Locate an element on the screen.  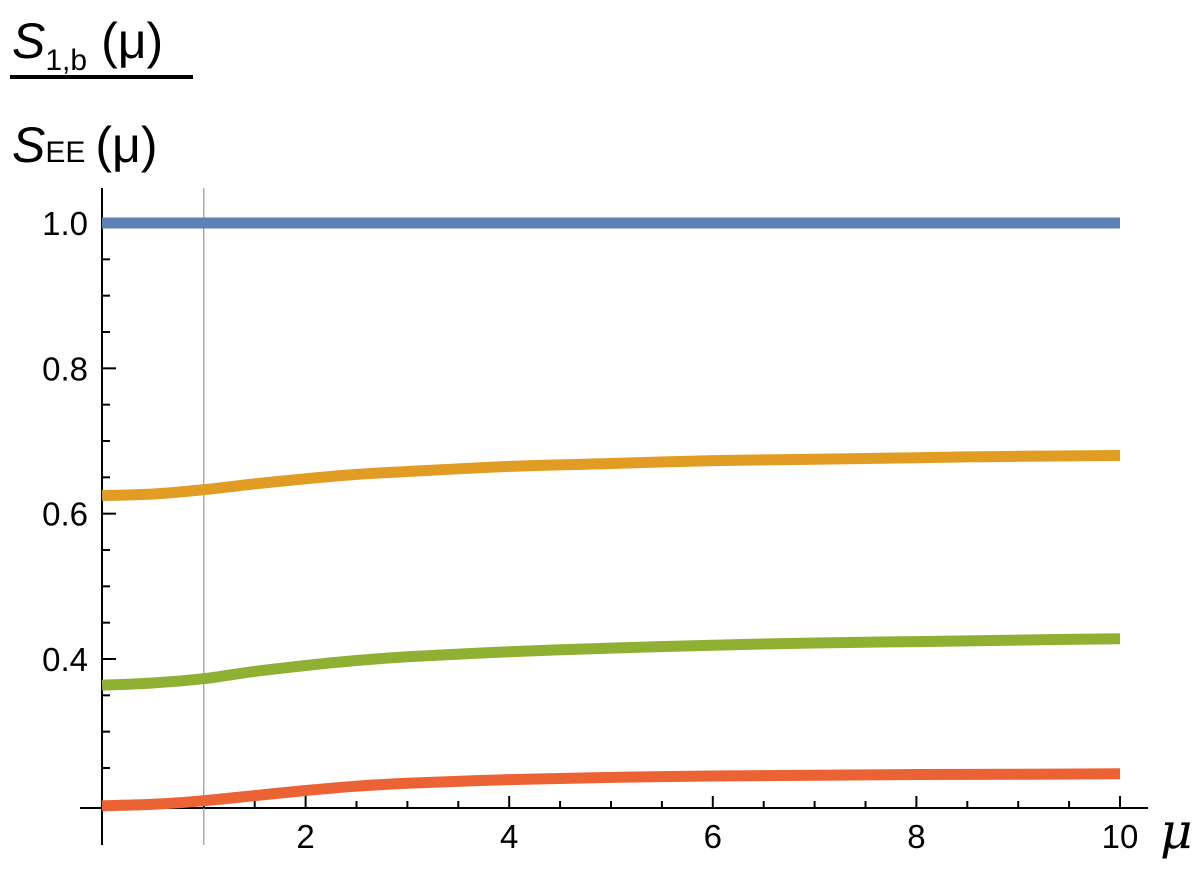
y-label-denominator-subscript: EE is located at coordinates (65, 152).